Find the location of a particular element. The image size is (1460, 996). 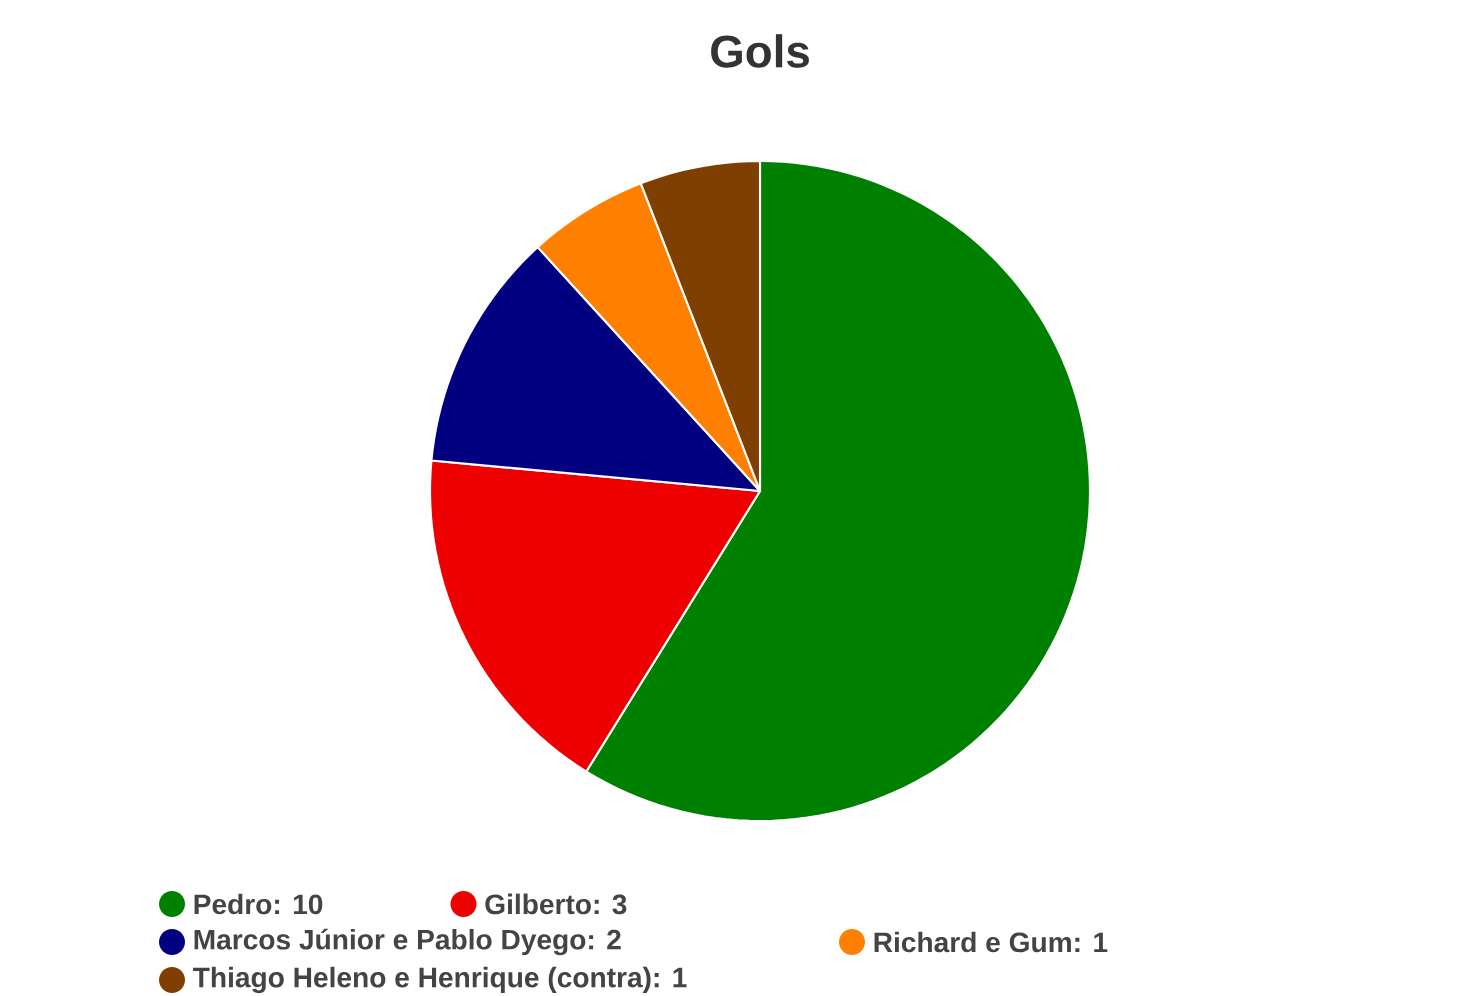

legend-label: Gilberto: 3 is located at coordinates (556, 904).